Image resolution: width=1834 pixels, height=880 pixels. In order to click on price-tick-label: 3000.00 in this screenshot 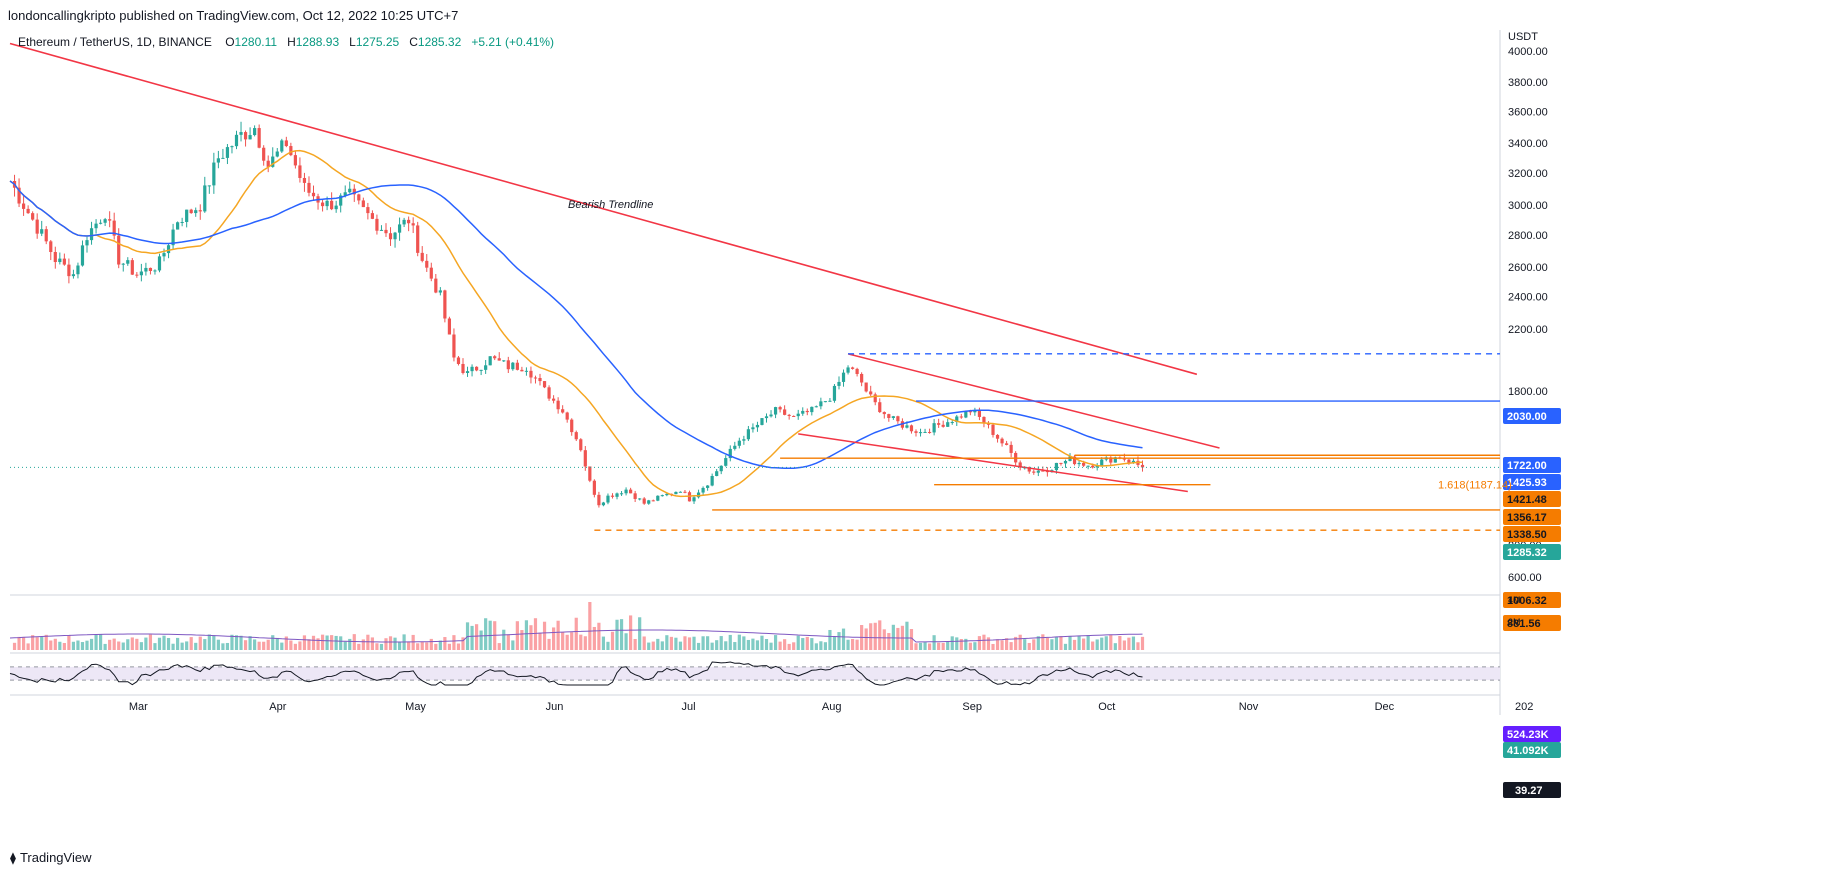, I will do `click(1528, 206)`.